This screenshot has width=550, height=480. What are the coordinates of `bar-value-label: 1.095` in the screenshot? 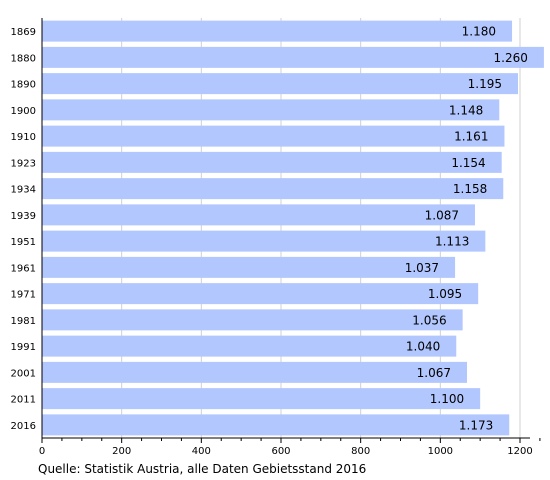 It's located at (445, 294).